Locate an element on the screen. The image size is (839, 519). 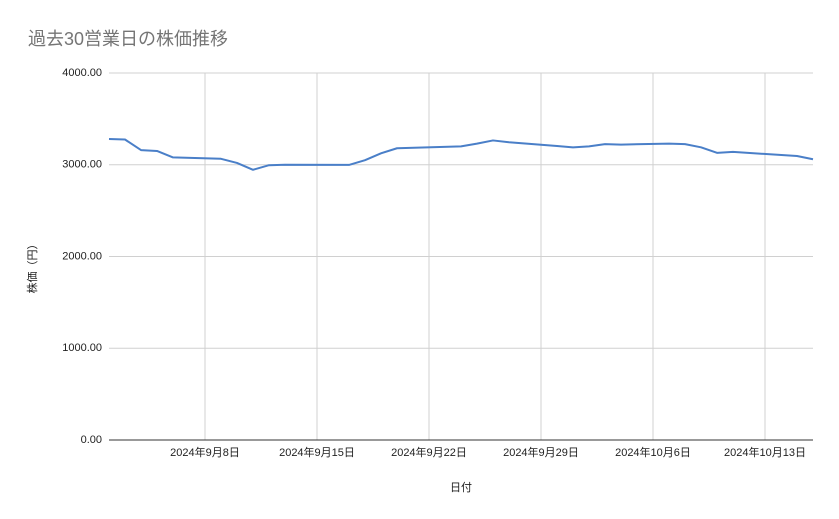
y-tick-label: 4000.00 is located at coordinates (82, 73).